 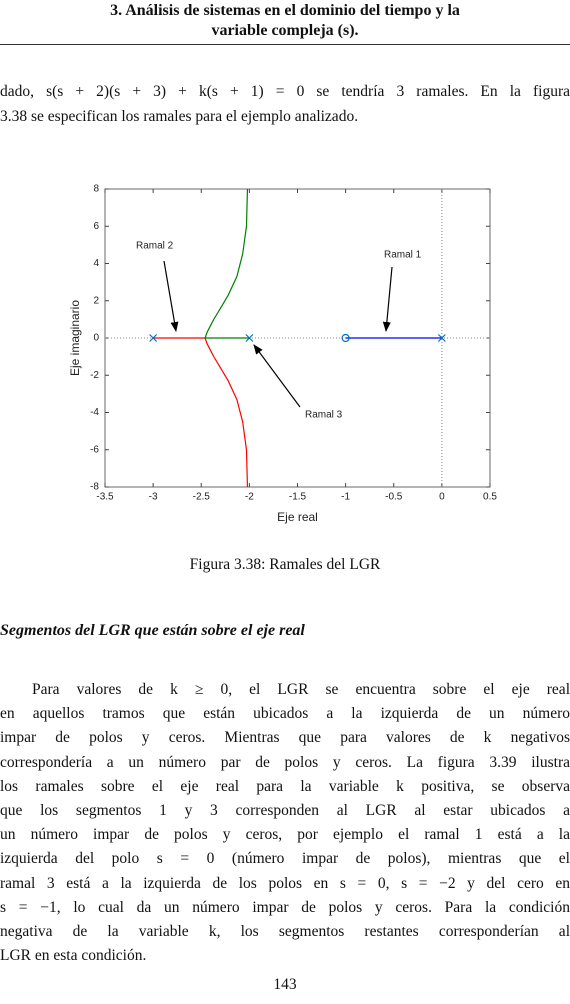 I want to click on x-tick-label: 0.5, so click(x=490, y=497).